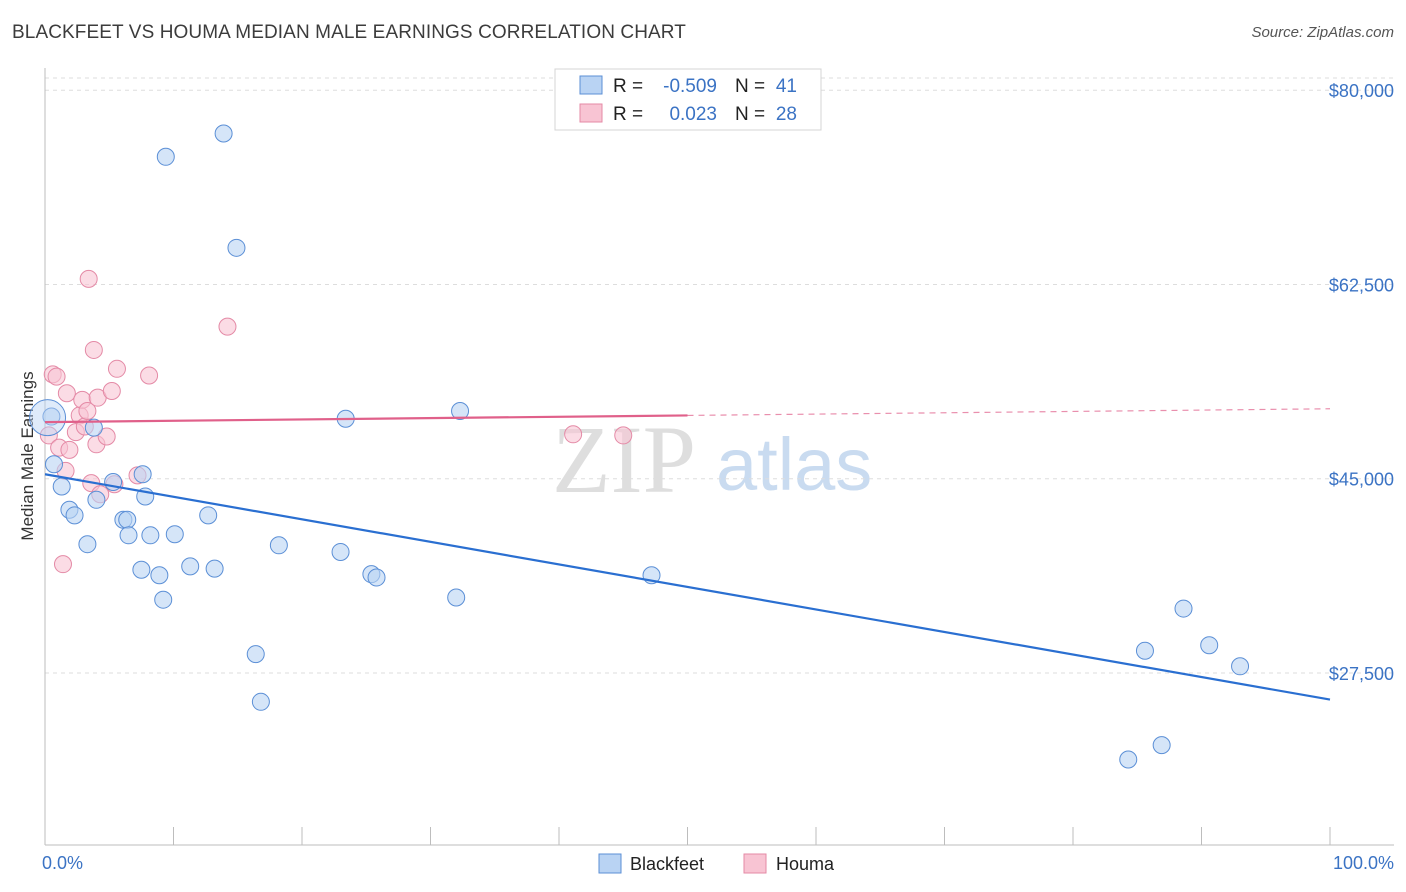  What do you see at coordinates (786, 114) in the screenshot?
I see `legend-n-value-houma: 28` at bounding box center [786, 114].